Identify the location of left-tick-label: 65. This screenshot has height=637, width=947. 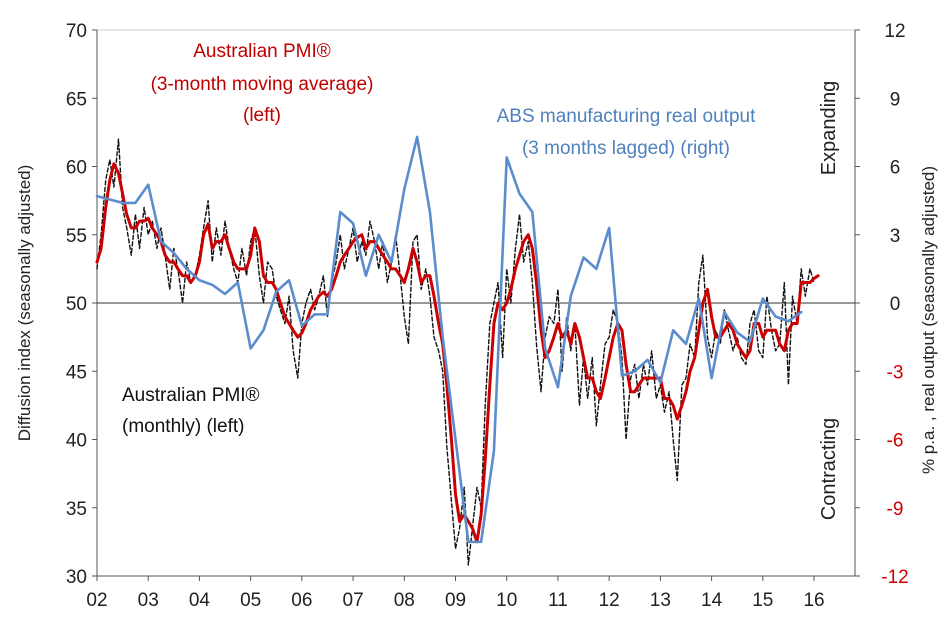
(76, 99).